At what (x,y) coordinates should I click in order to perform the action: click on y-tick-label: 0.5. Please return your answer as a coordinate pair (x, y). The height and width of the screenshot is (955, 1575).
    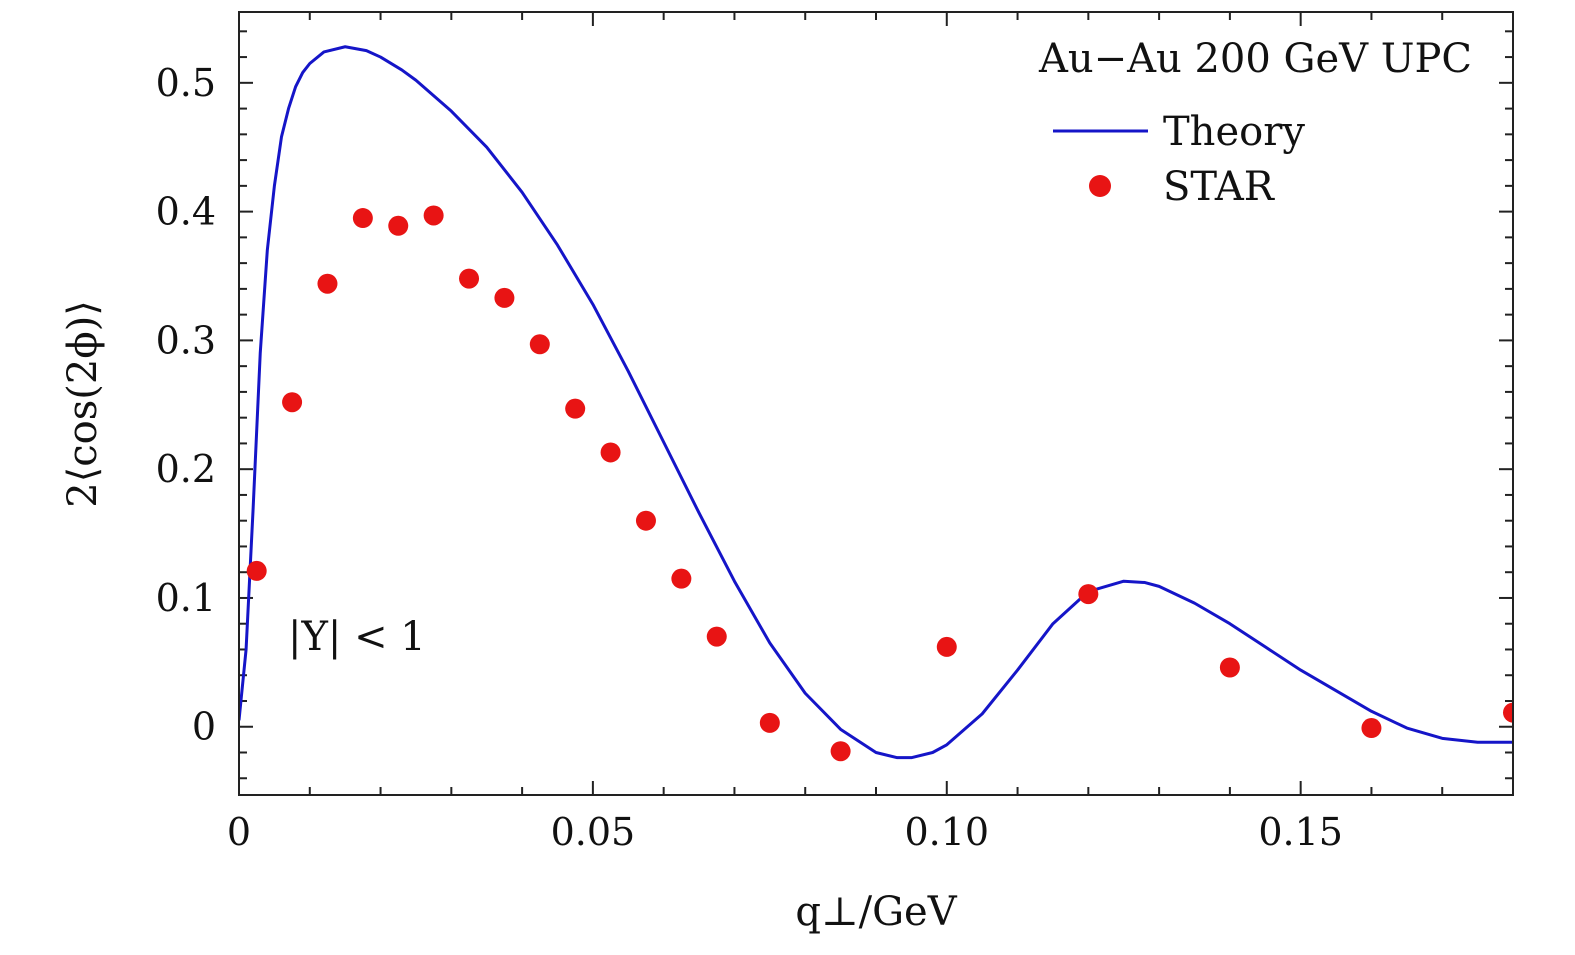
    Looking at the image, I should click on (186, 83).